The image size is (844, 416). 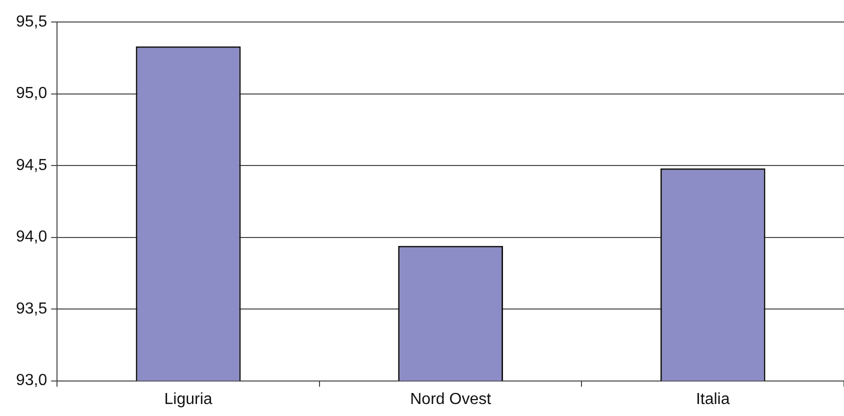 What do you see at coordinates (32, 93) in the screenshot?
I see `y-tick-label: 95,0` at bounding box center [32, 93].